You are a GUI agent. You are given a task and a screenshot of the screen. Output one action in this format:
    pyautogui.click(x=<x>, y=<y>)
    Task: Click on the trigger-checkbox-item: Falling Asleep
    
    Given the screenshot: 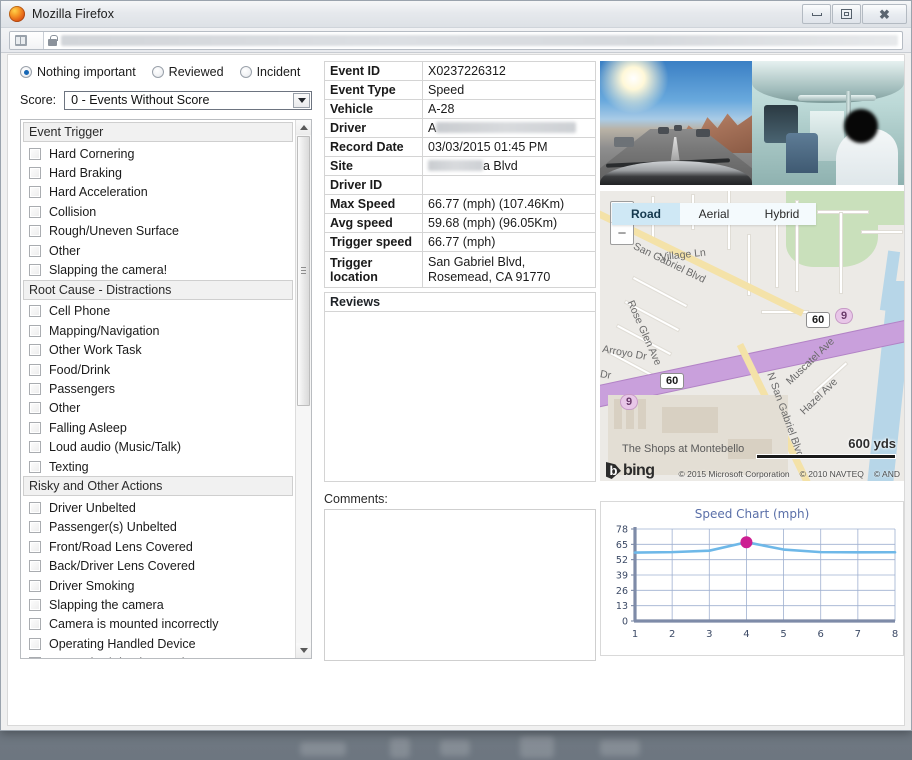 What is the action you would take?
    pyautogui.click(x=158, y=427)
    